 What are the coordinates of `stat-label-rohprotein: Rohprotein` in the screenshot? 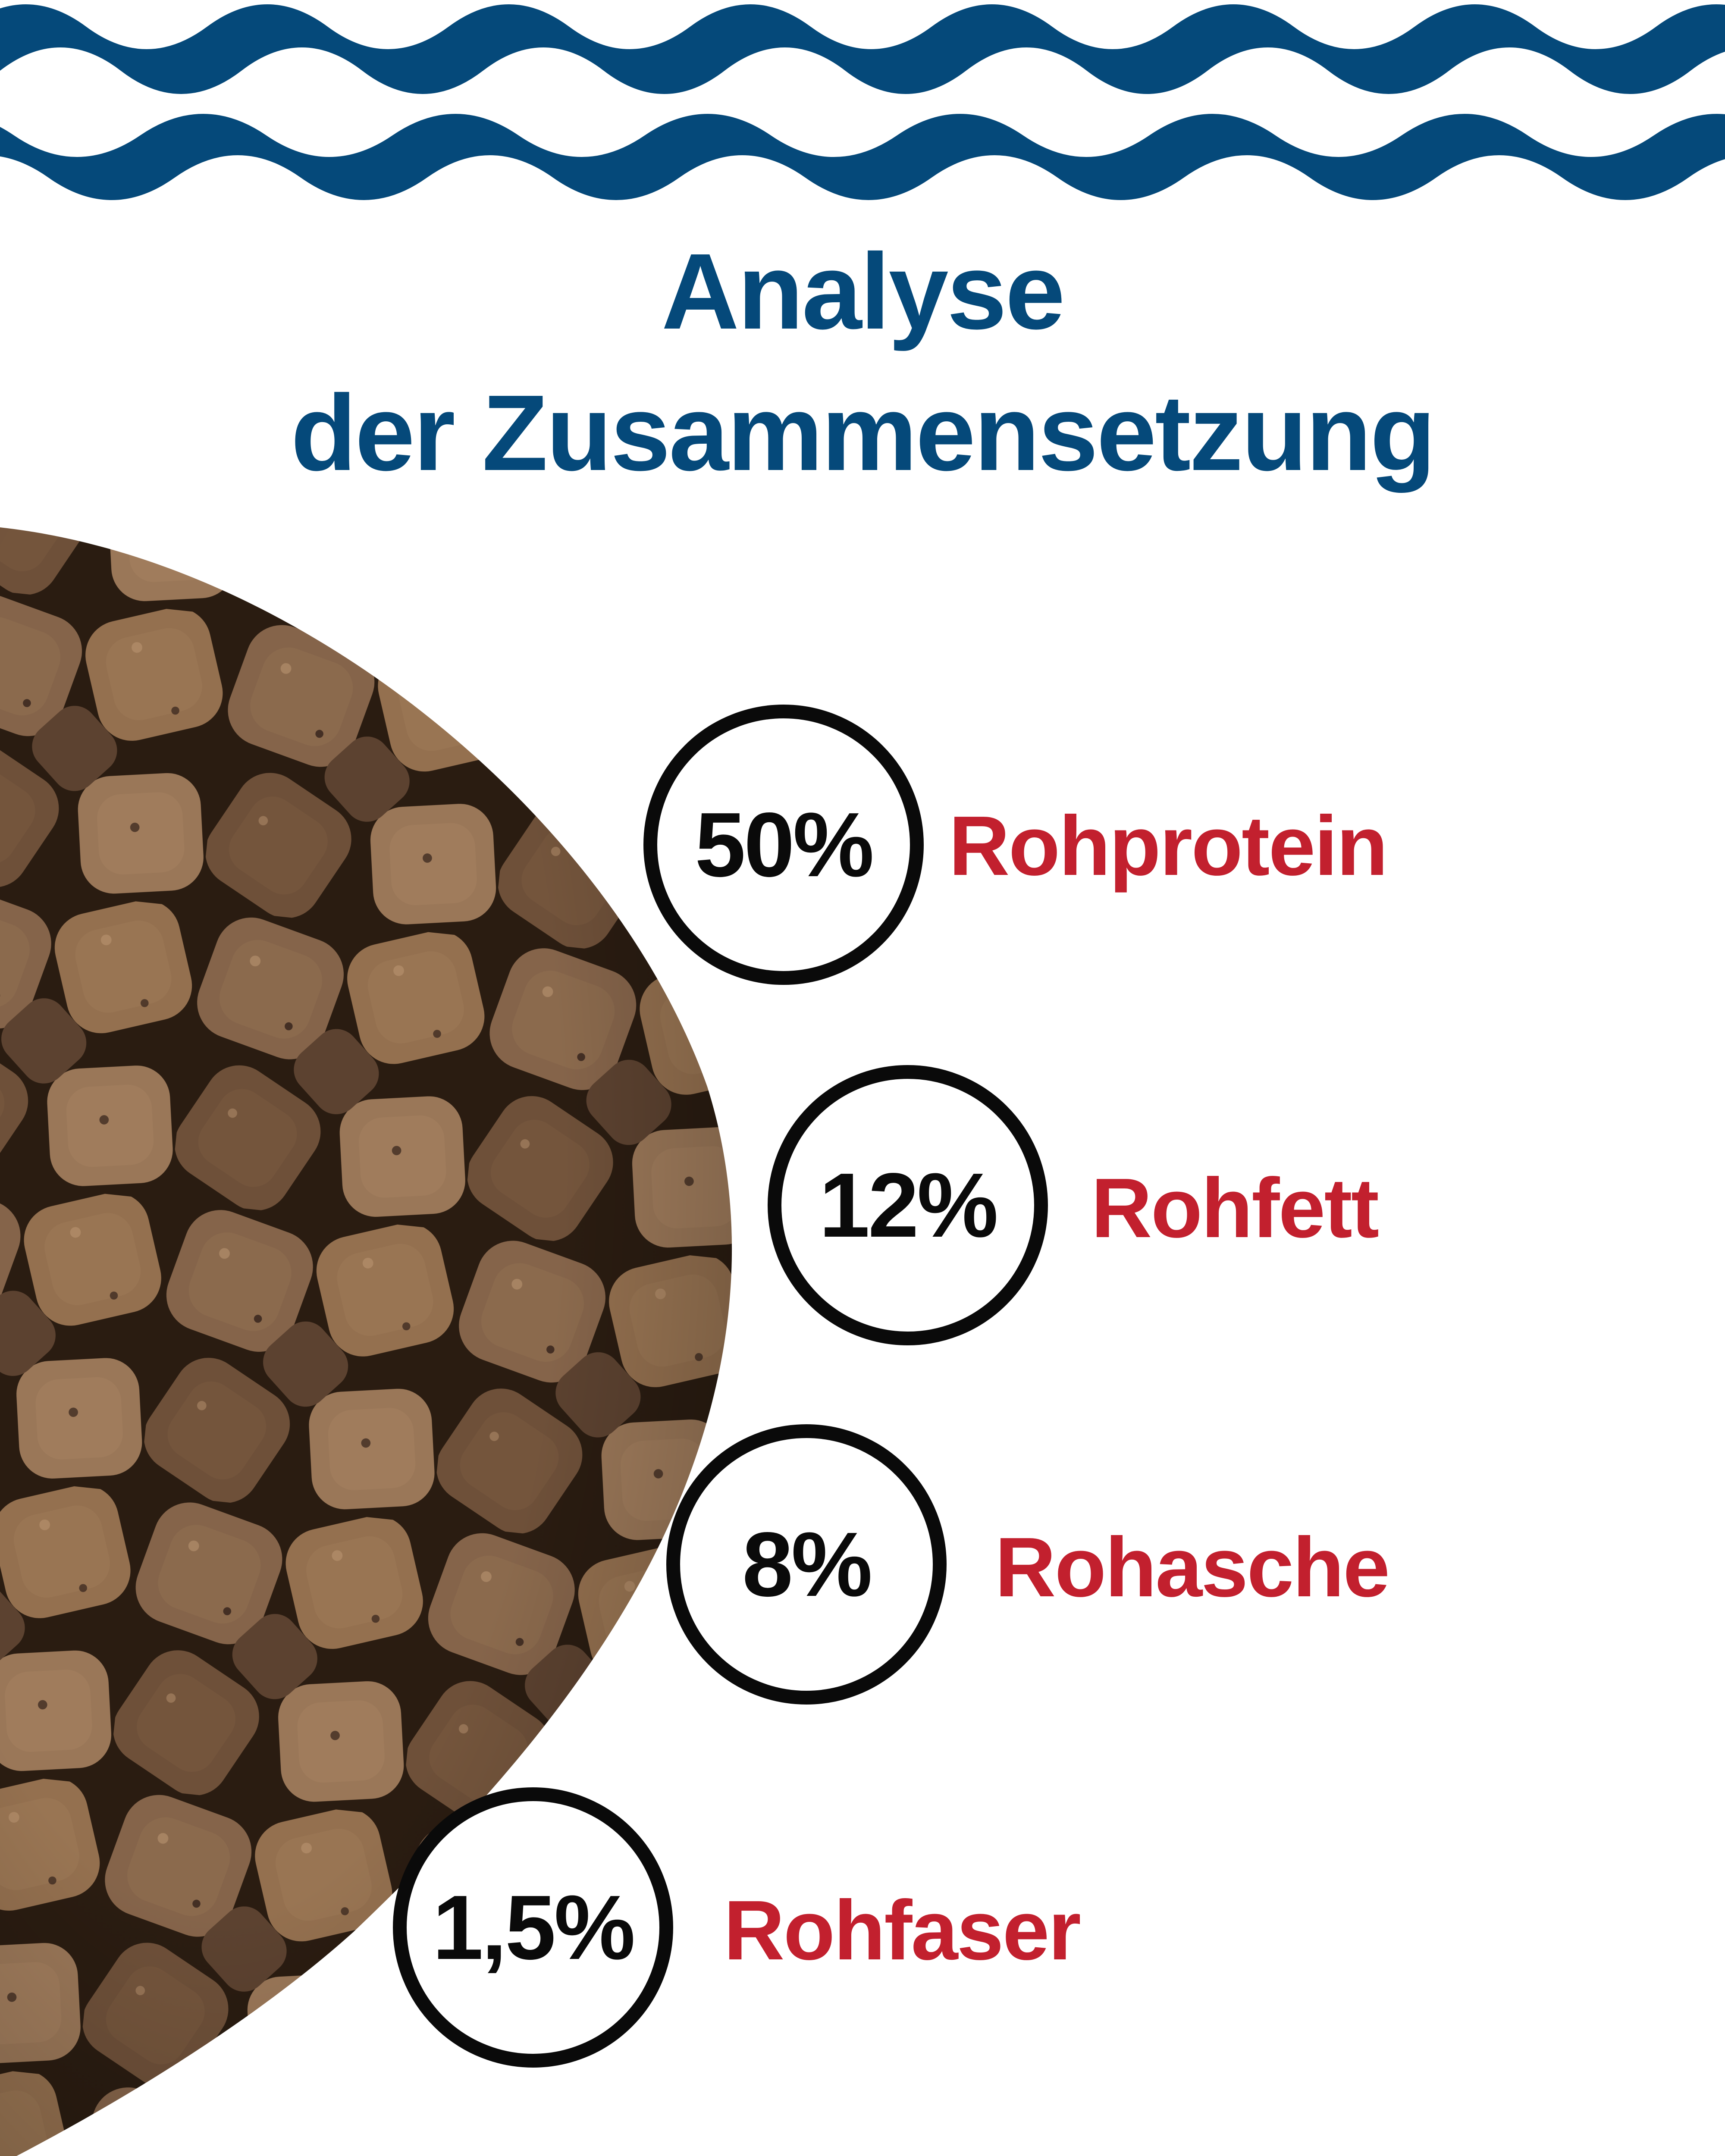 It's located at (1169, 846).